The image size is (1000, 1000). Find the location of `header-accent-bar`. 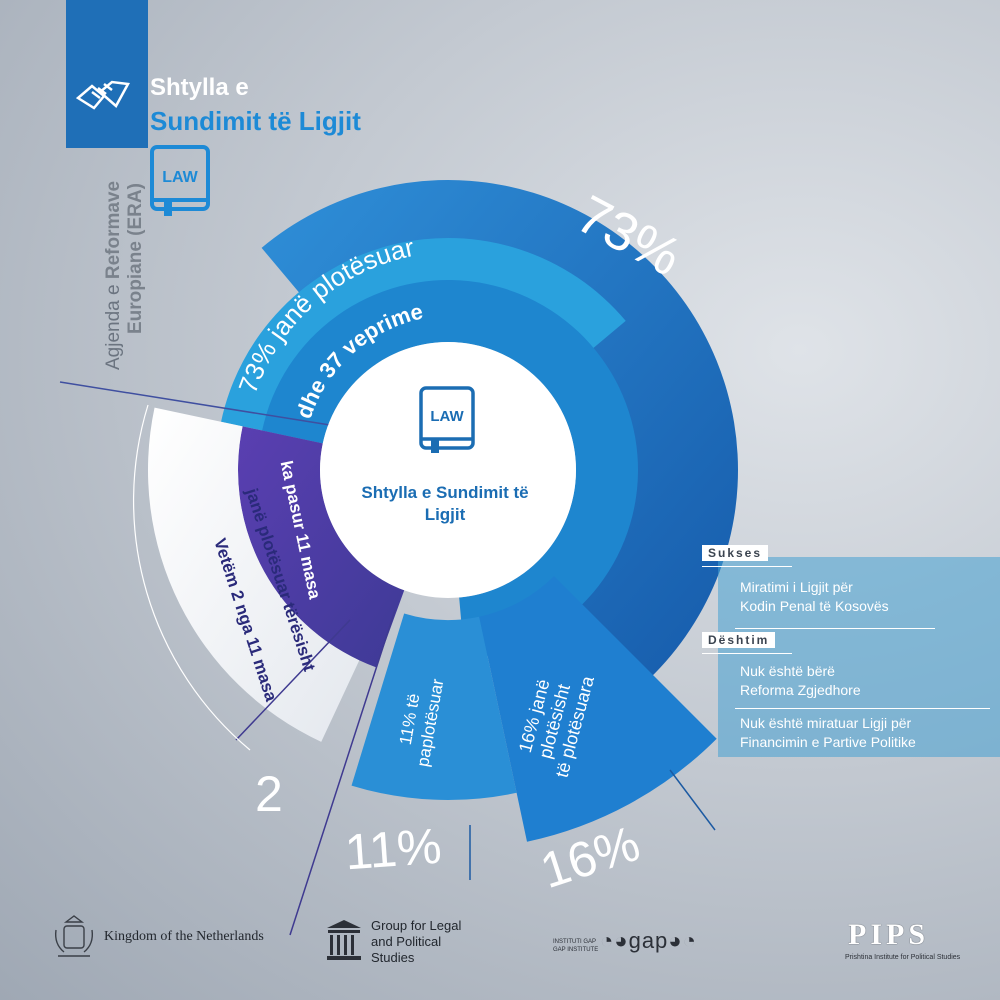

header-accent-bar is located at coordinates (107, 74).